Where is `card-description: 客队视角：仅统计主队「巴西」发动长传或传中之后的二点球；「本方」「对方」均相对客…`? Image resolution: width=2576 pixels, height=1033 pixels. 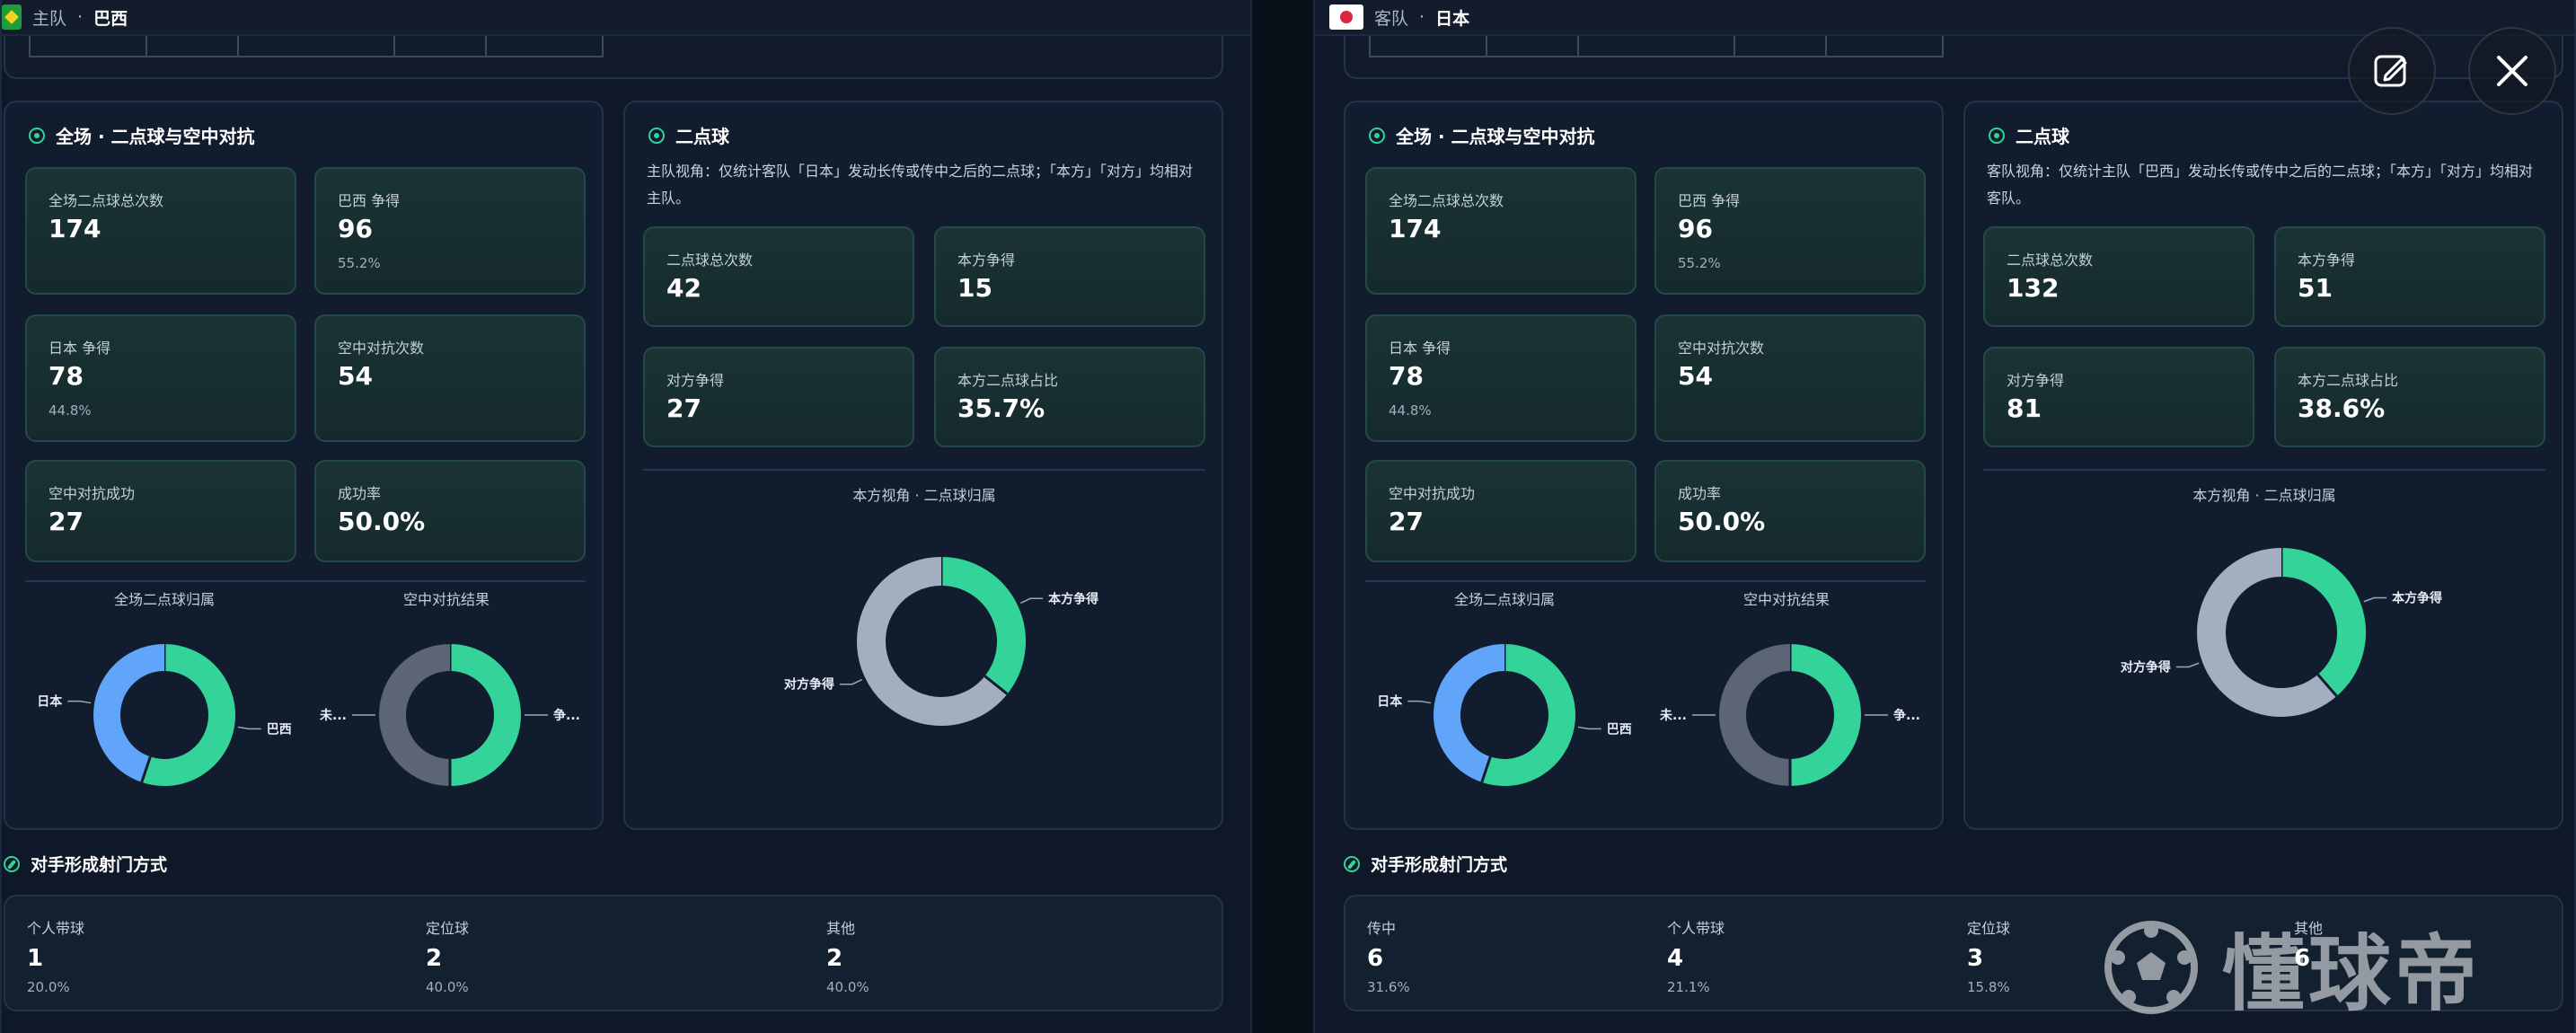 card-description: 客队视角：仅统计主队「巴西」发动长传或传中之后的二点球；「本方」「对方」均相对客… is located at coordinates (2260, 185).